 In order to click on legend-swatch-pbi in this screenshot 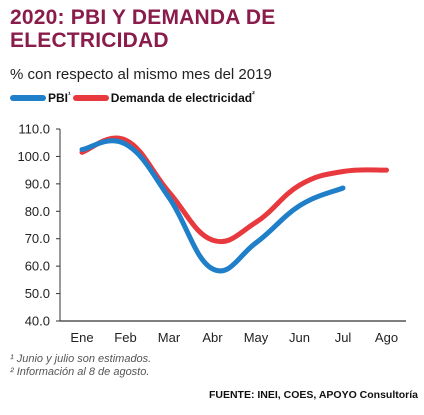, I will do `click(28, 97)`.